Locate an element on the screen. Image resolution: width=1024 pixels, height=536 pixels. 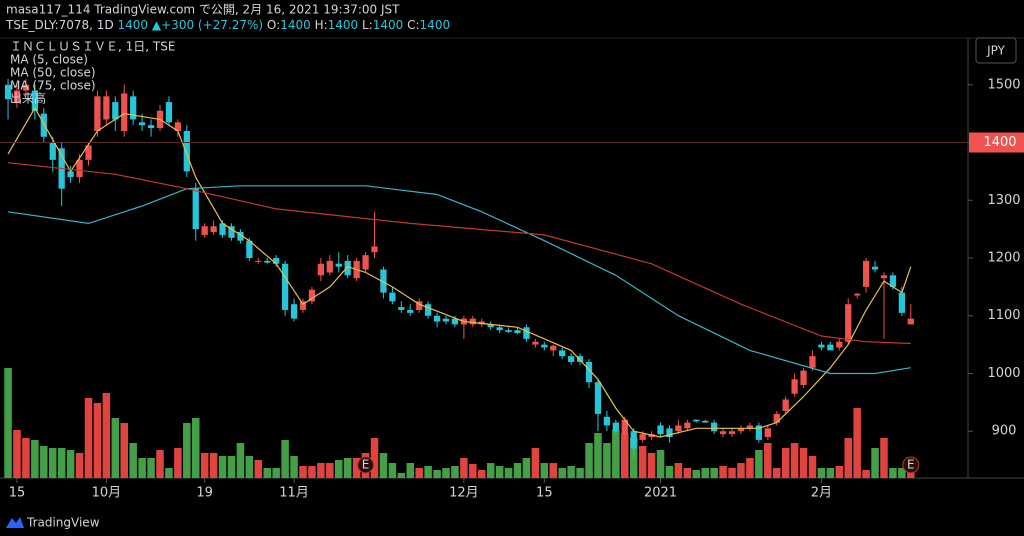
x-tick-label: 15 is located at coordinates (17, 493).